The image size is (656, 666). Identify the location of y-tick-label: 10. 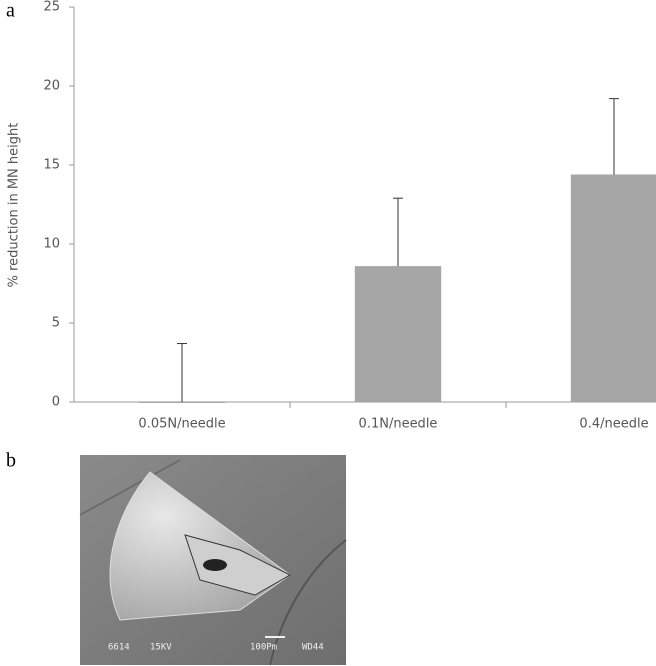
(51, 244).